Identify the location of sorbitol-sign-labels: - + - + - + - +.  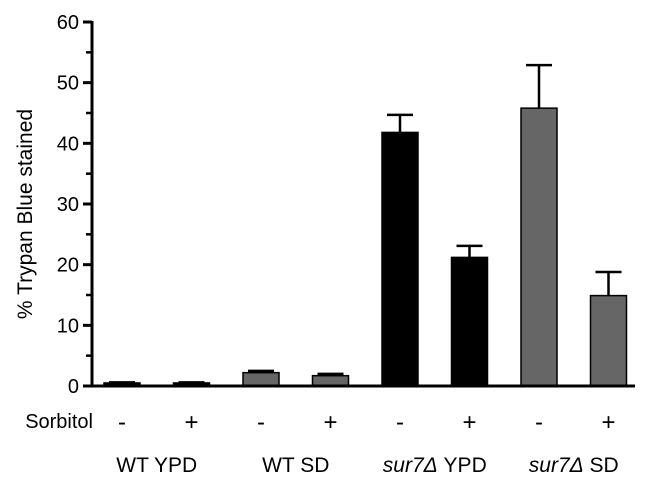
(367, 422).